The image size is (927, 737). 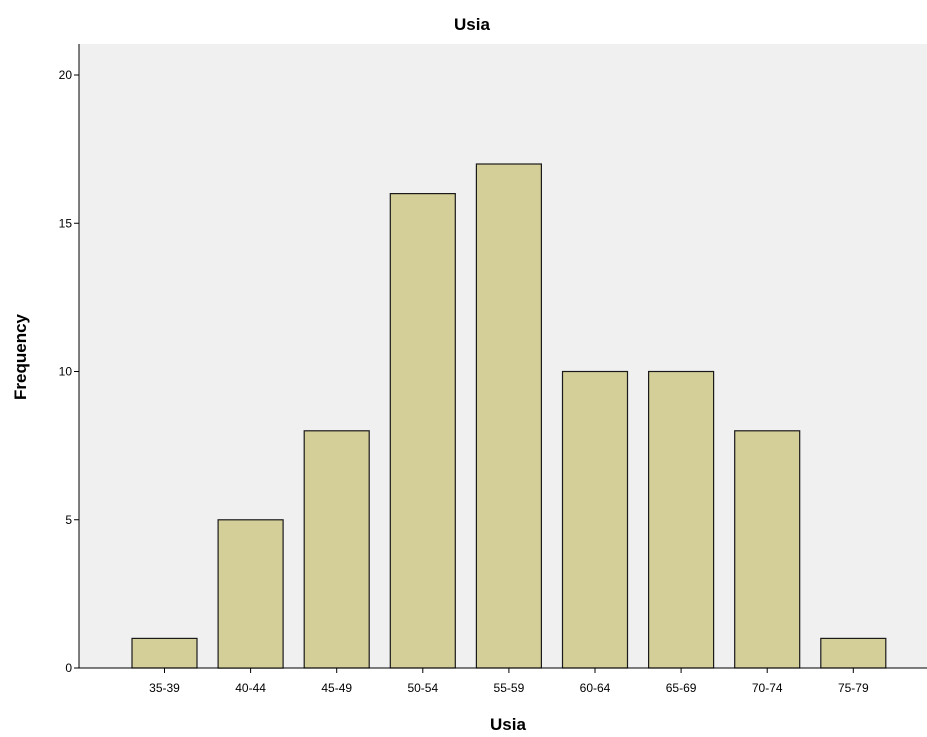 What do you see at coordinates (68, 668) in the screenshot?
I see `y-tick-label-0: 0` at bounding box center [68, 668].